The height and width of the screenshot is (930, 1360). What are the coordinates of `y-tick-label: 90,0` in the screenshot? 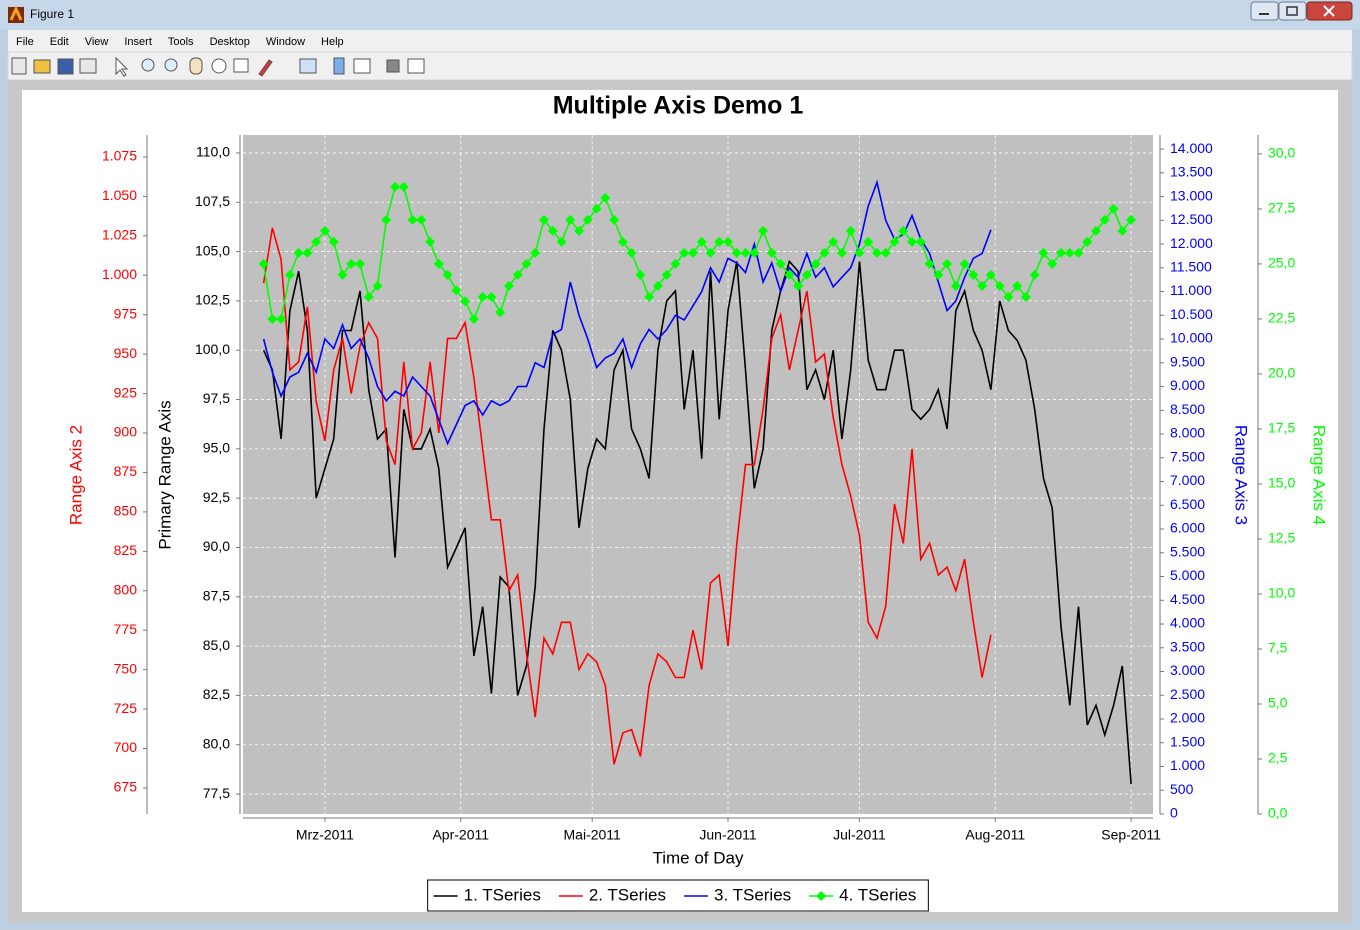 It's located at (216, 546).